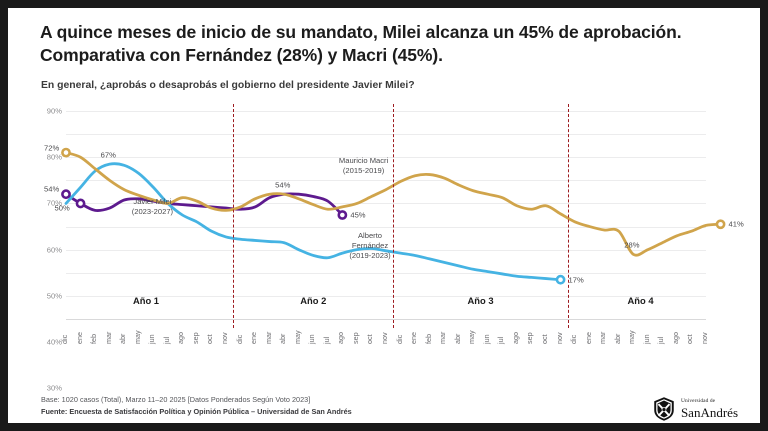 The height and width of the screenshot is (431, 768). I want to click on y-axis-tick-label: 60%, so click(54, 250).